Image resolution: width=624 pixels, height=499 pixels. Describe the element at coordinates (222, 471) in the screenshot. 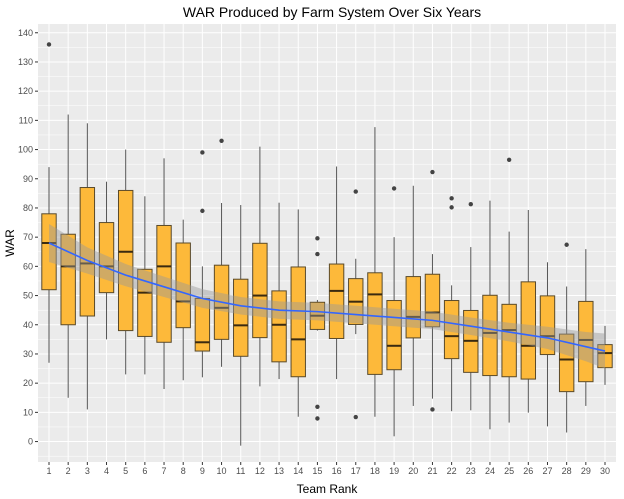

I see `x-tick-label: 10` at that location.